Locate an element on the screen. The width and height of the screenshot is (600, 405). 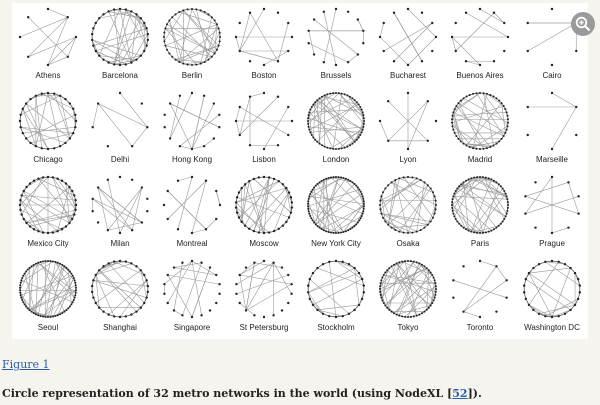
zoom-button is located at coordinates (583, 24).